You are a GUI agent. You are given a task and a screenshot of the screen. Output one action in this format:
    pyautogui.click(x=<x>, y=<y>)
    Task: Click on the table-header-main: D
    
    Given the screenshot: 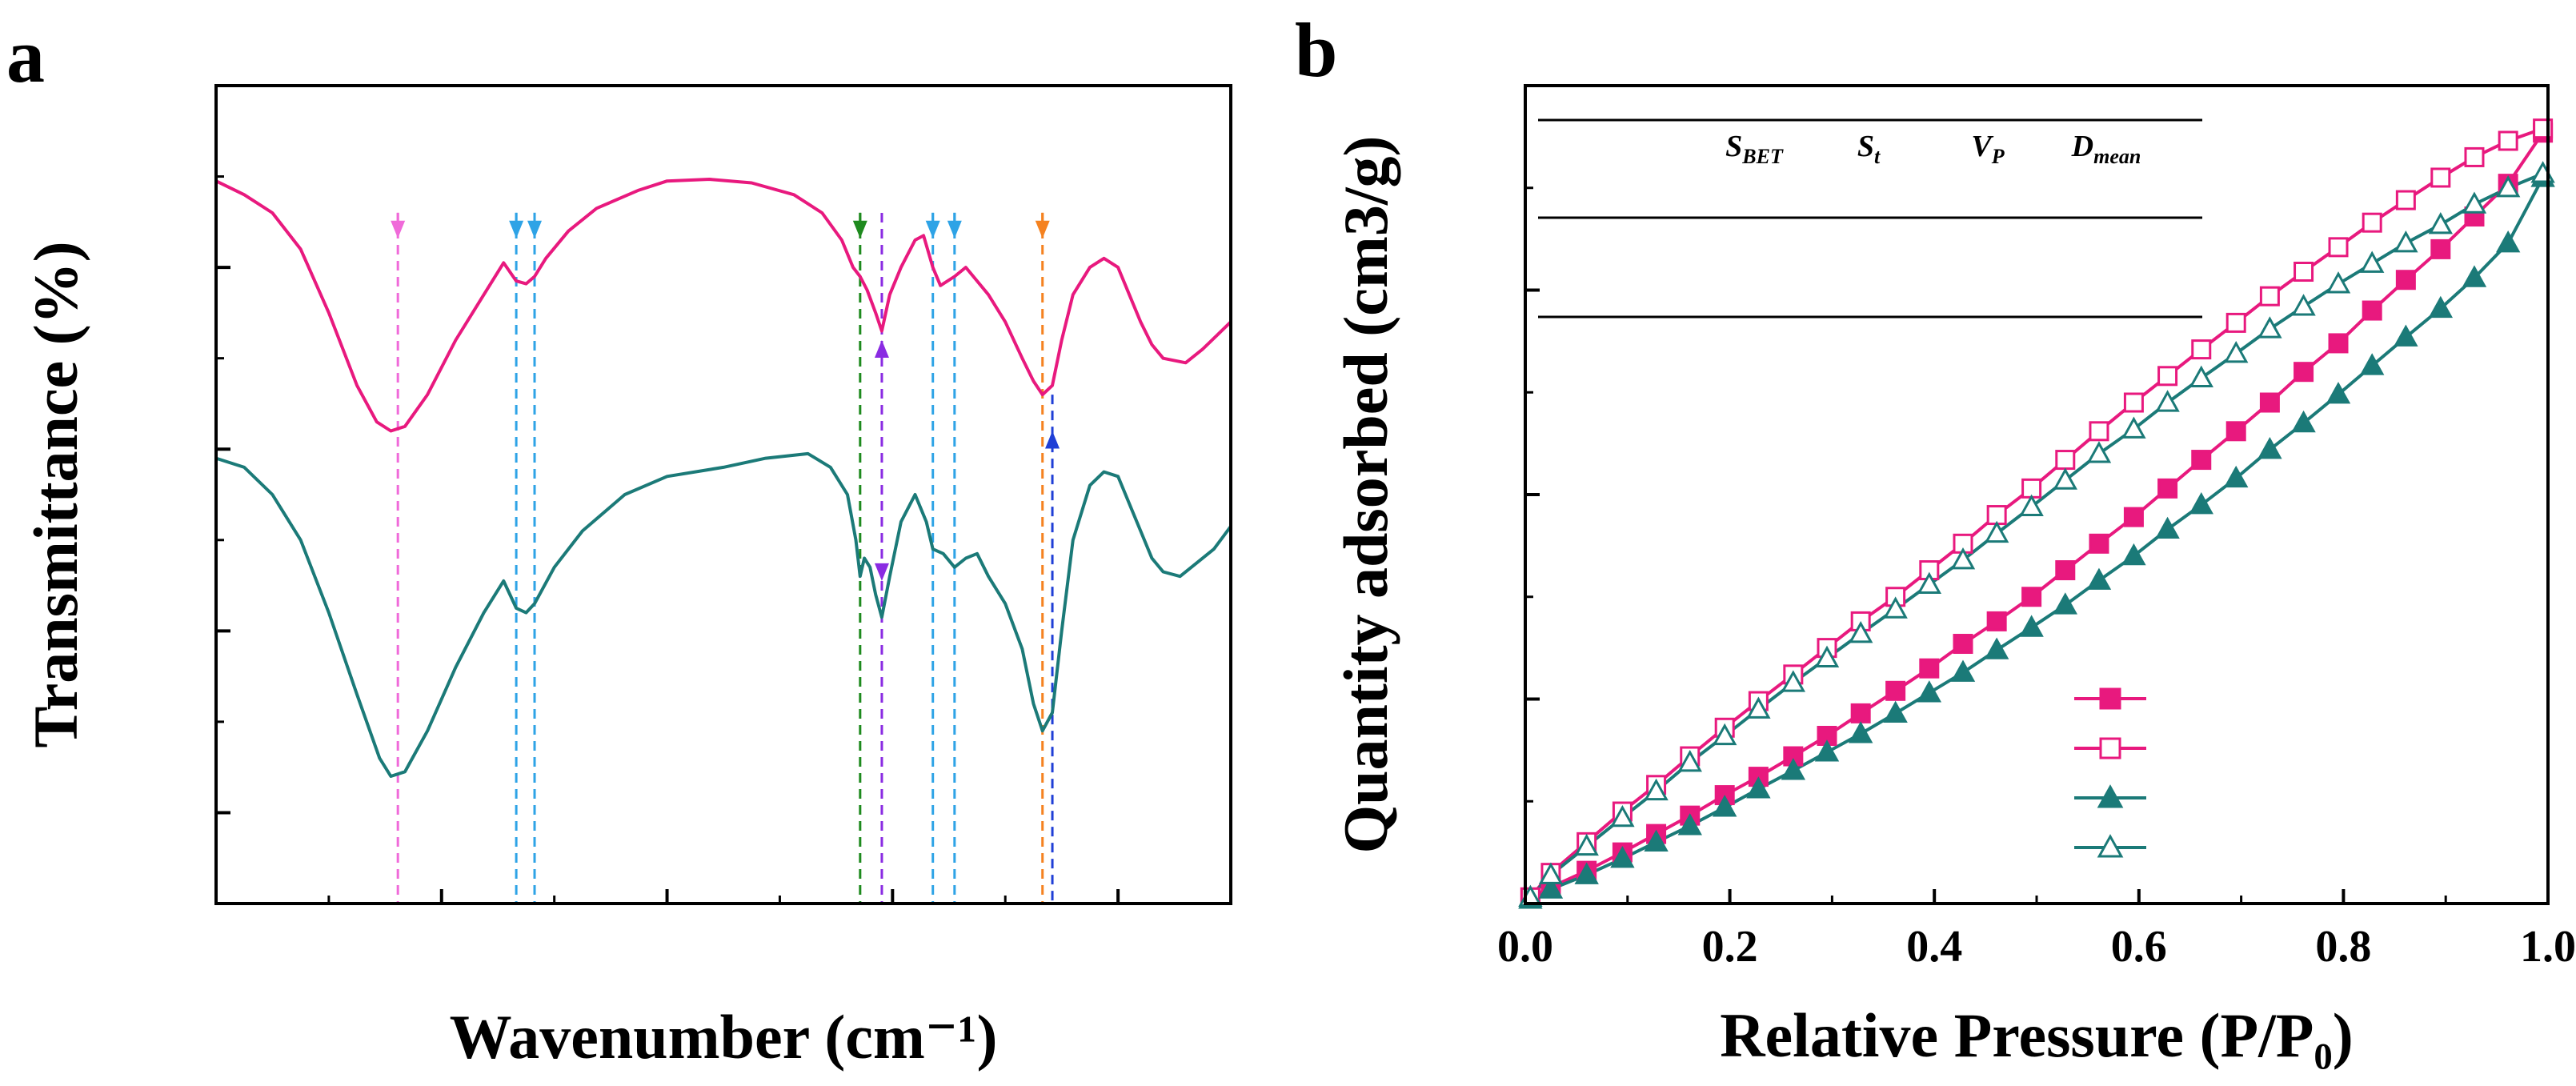 What is the action you would take?
    pyautogui.click(x=2082, y=146)
    